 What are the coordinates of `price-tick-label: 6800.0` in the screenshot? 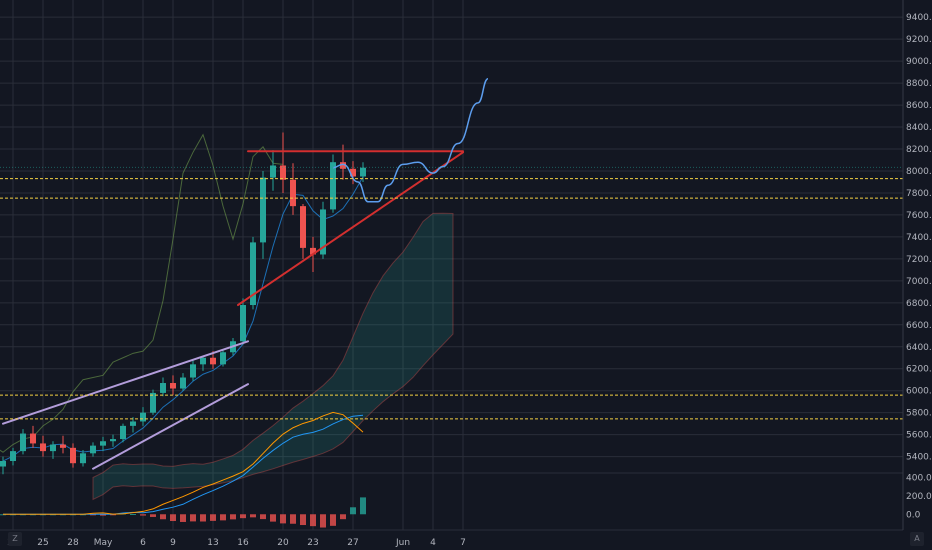 It's located at (919, 304).